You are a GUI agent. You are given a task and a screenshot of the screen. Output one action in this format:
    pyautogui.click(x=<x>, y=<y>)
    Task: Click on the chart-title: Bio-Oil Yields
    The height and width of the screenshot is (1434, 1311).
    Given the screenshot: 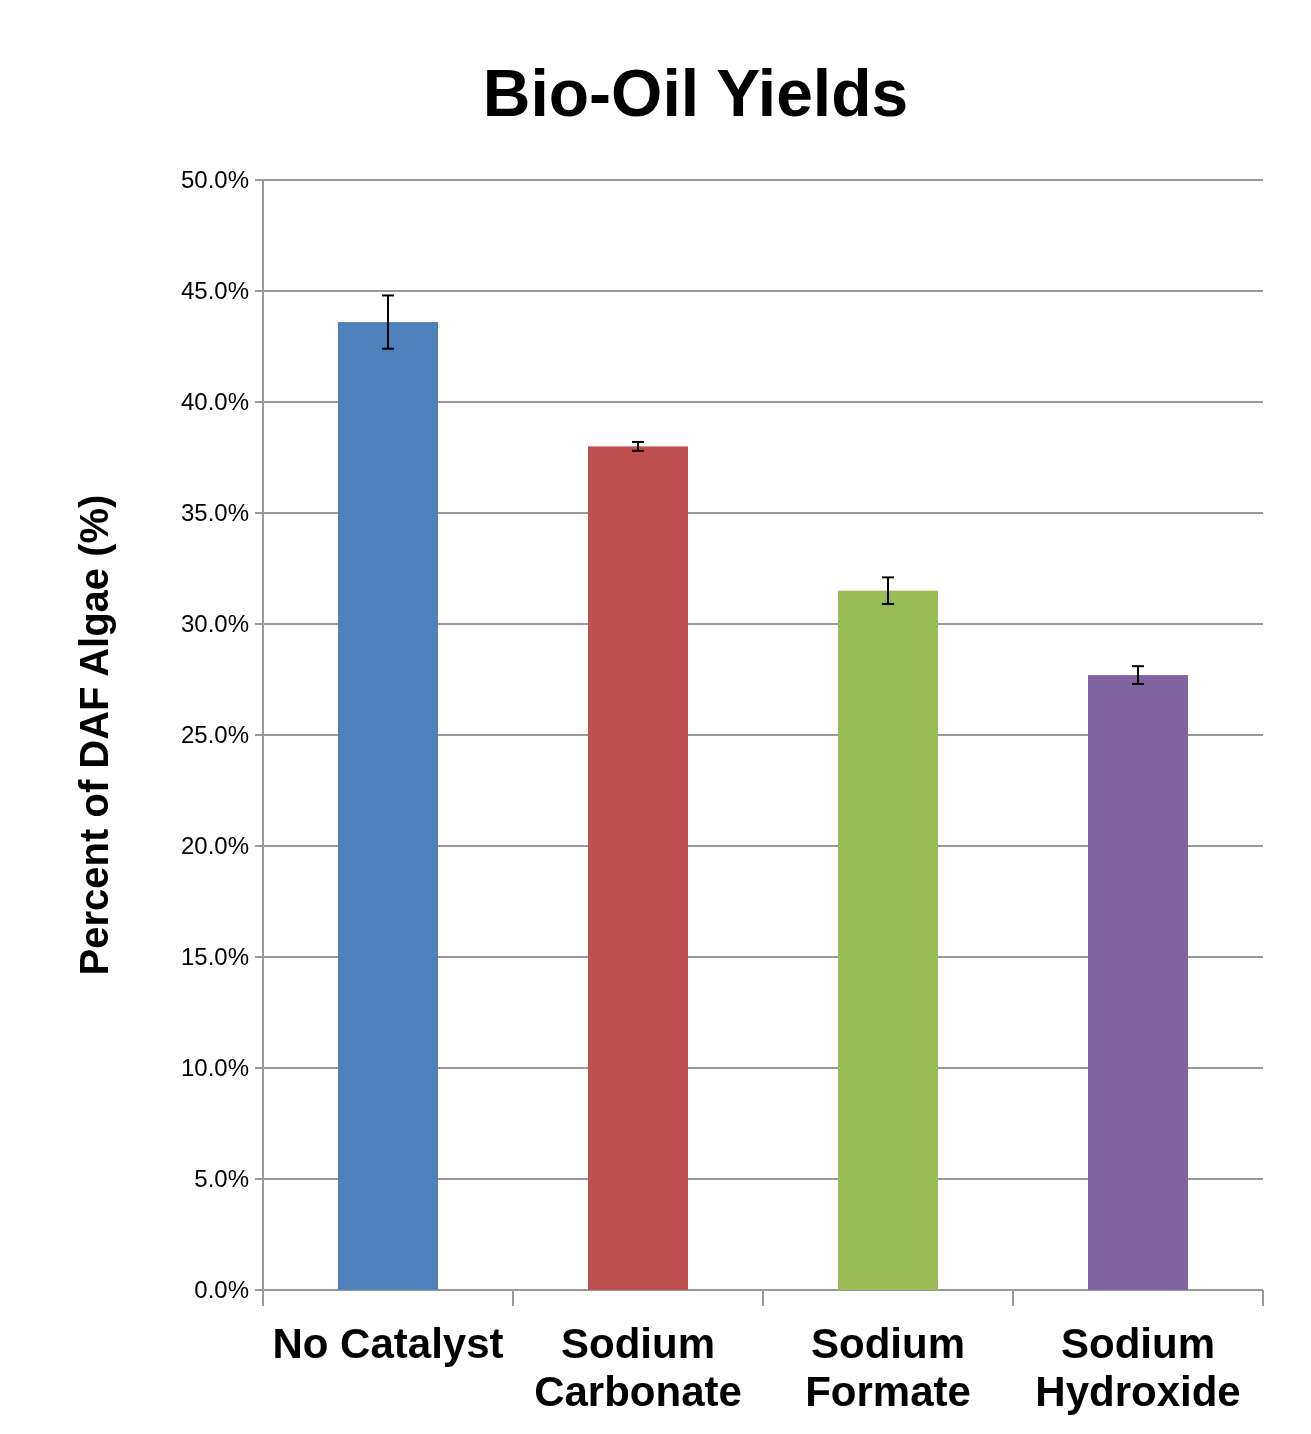 What is the action you would take?
    pyautogui.click(x=695, y=93)
    